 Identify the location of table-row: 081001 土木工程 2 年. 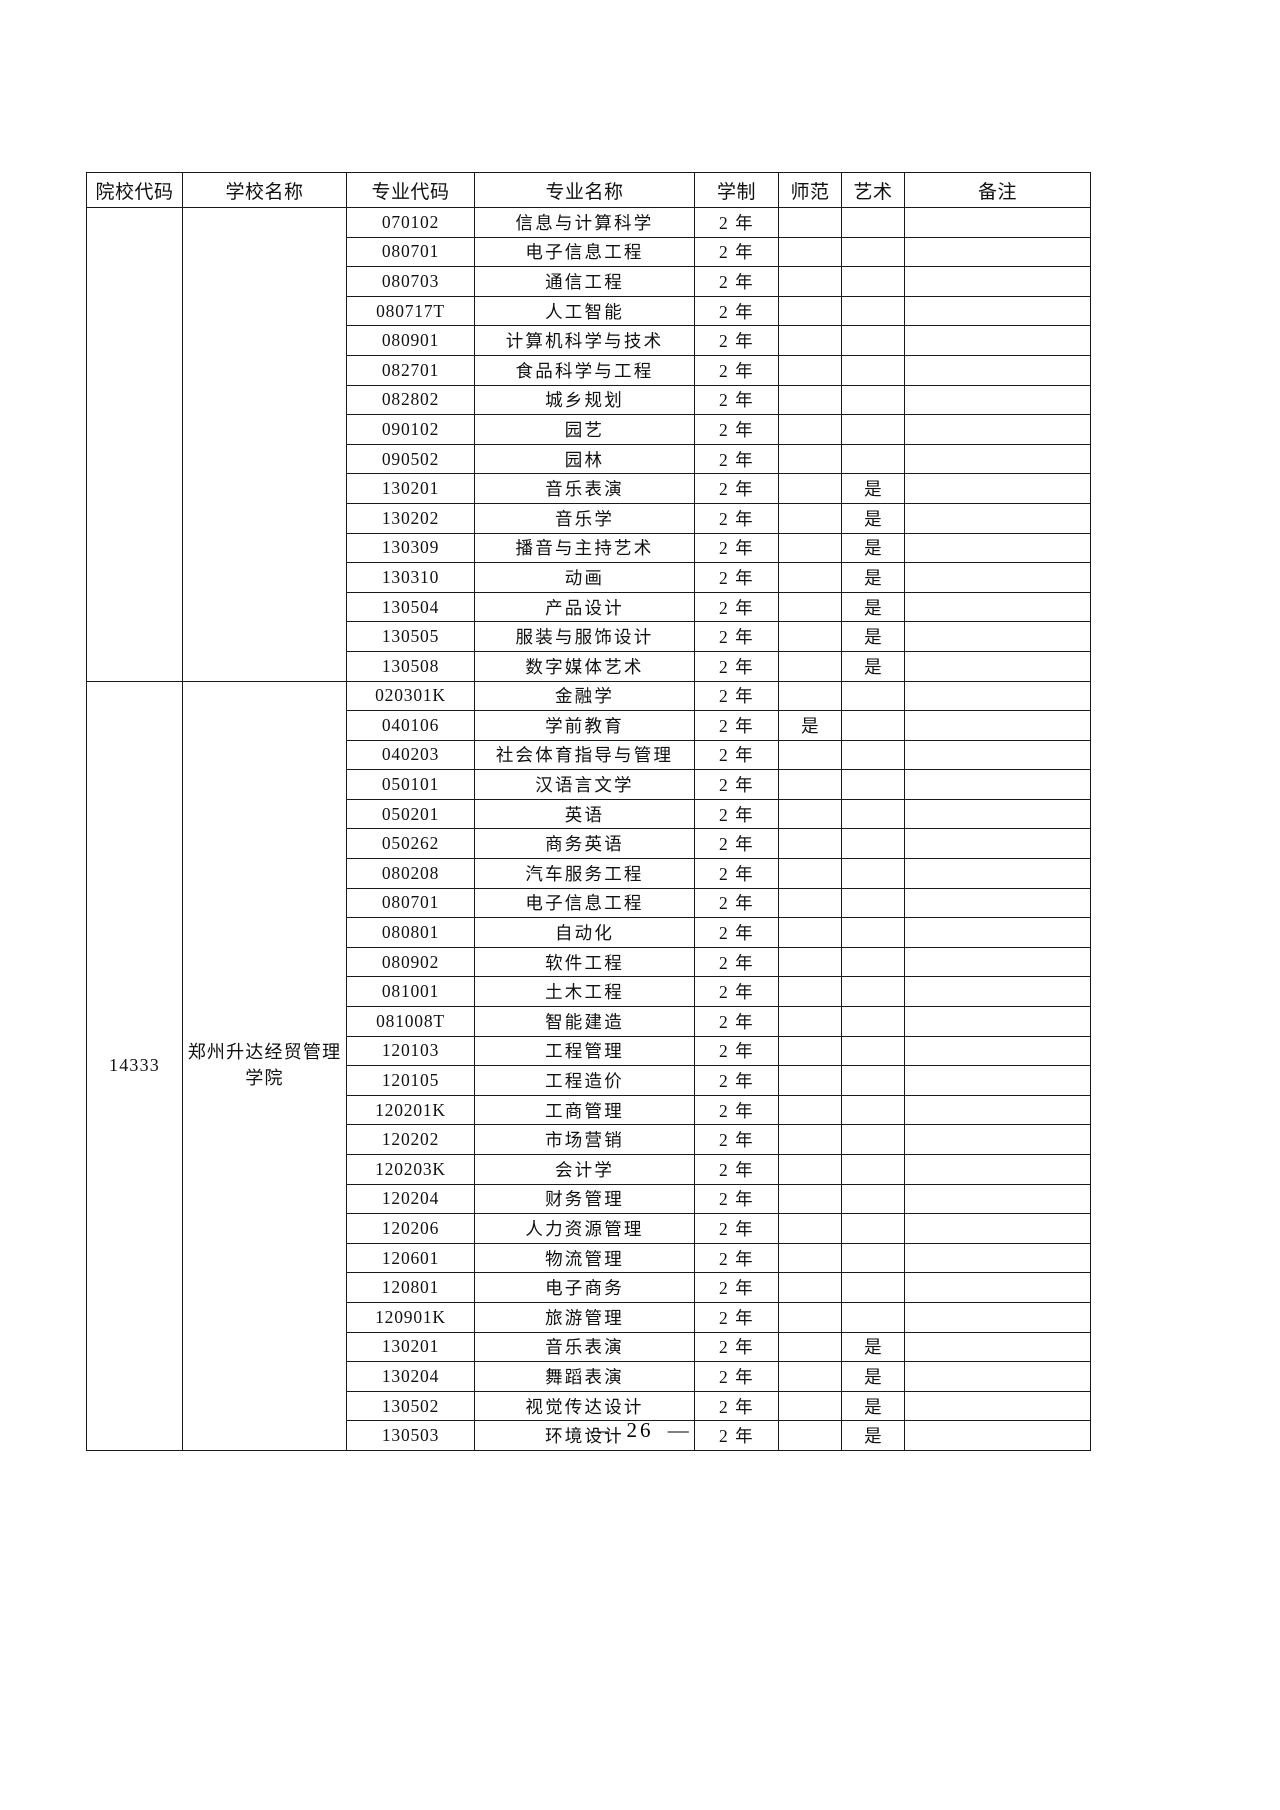
(589, 992).